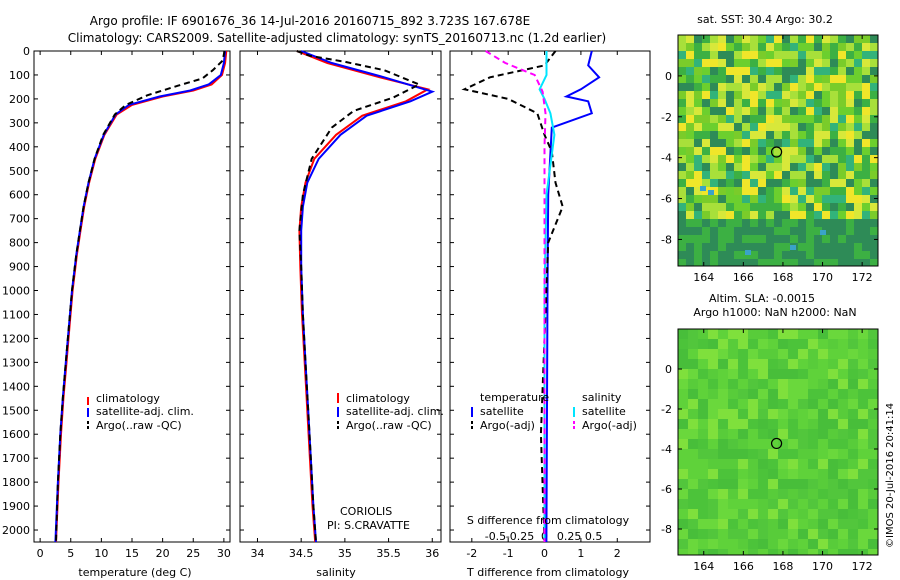 Image resolution: width=900 pixels, height=580 pixels. I want to click on watermark: ©IMOS 20-Jul-2016 20:41:14, so click(890, 475).